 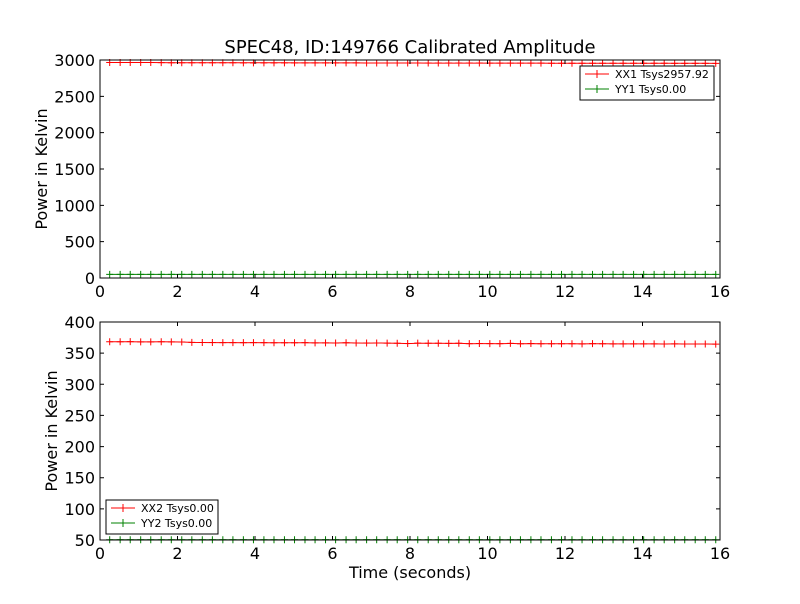 I want to click on y-tick-label: 350, so click(x=79, y=353).